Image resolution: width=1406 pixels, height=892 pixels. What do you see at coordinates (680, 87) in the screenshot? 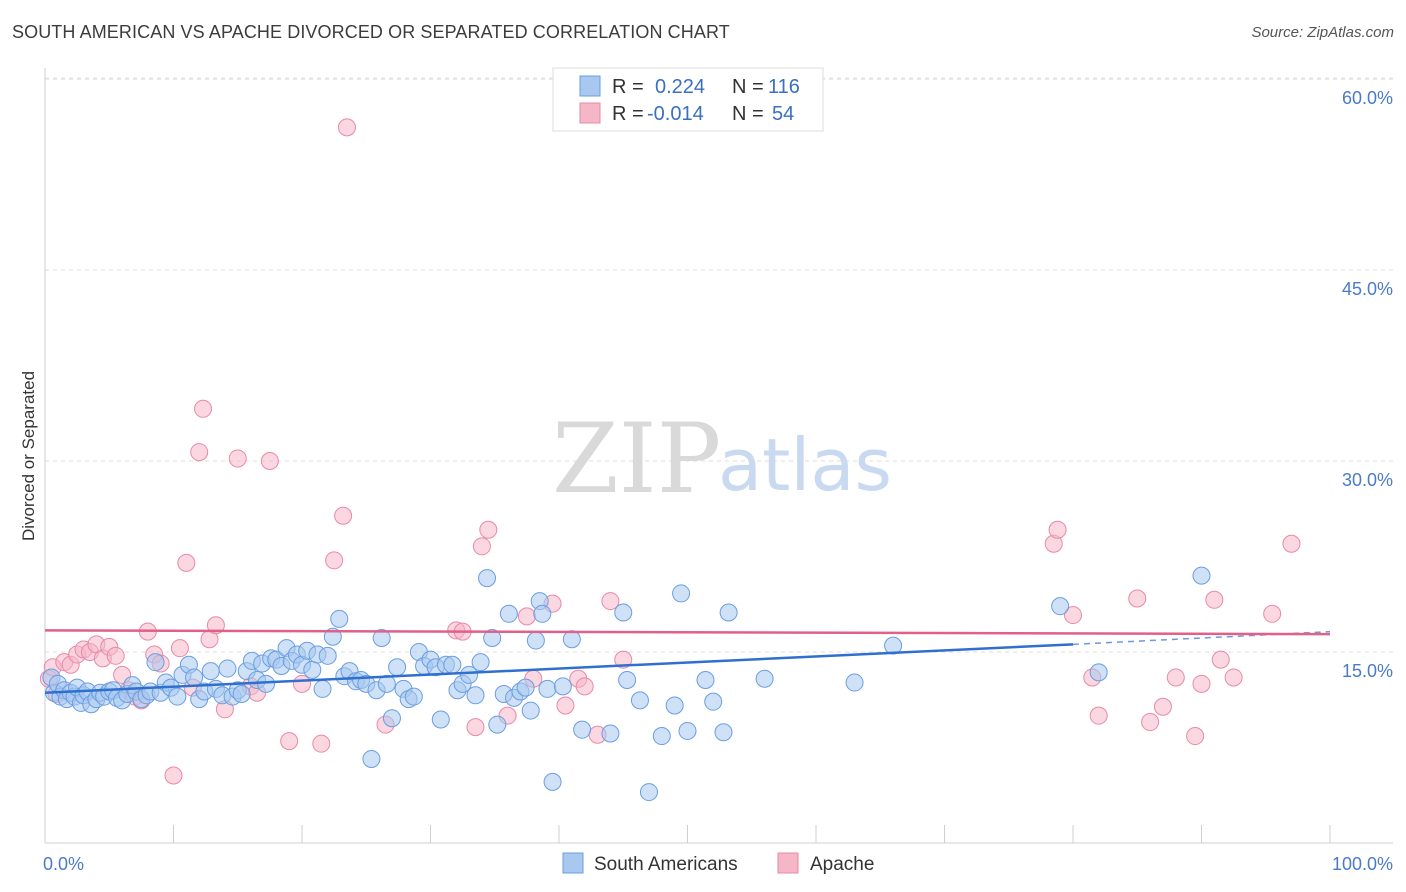
I see `legend-r-value-1: 0.224` at bounding box center [680, 87].